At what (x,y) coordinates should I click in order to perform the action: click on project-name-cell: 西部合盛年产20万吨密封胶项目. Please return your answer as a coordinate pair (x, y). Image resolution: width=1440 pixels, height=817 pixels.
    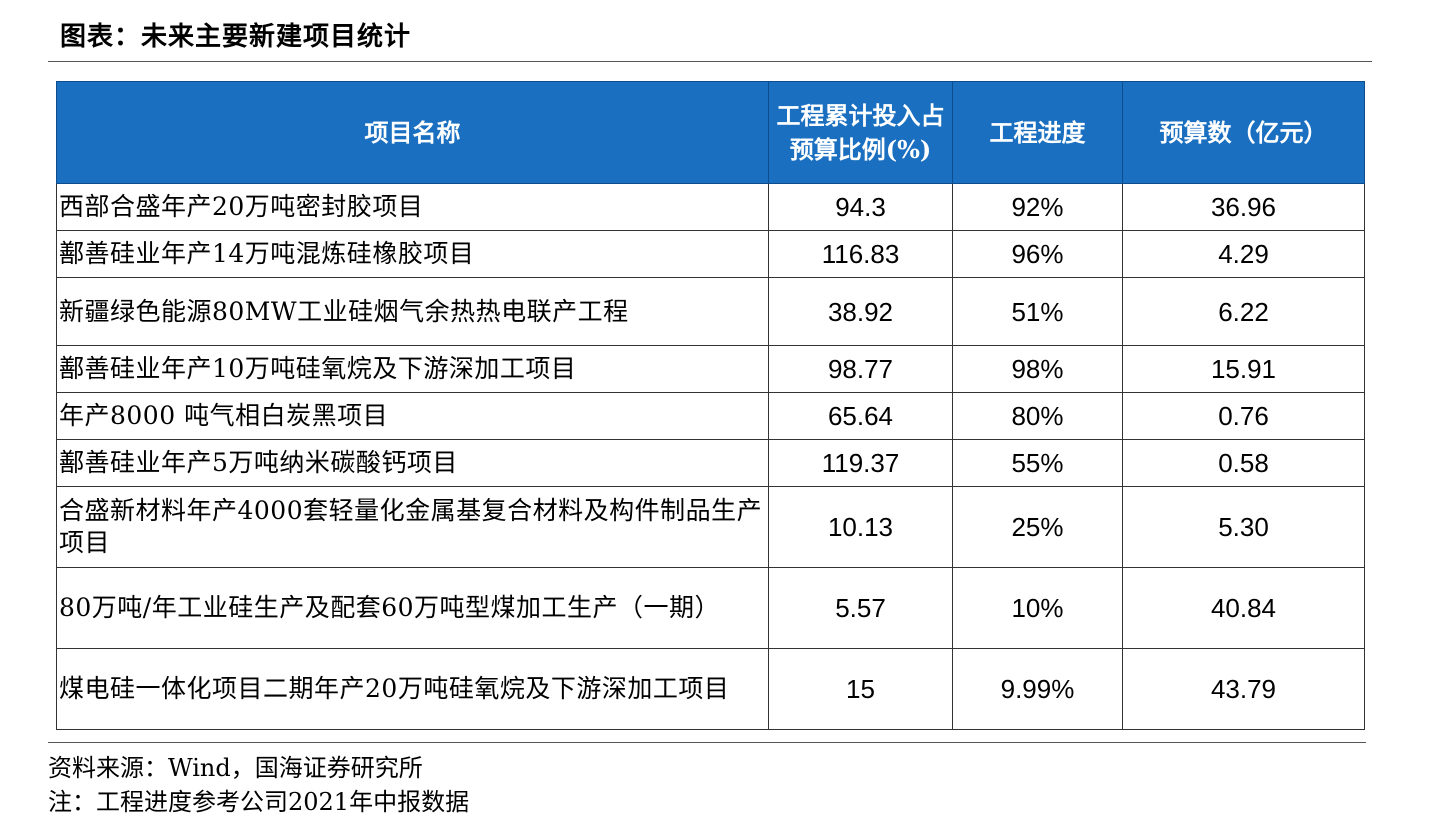
    Looking at the image, I should click on (412, 207).